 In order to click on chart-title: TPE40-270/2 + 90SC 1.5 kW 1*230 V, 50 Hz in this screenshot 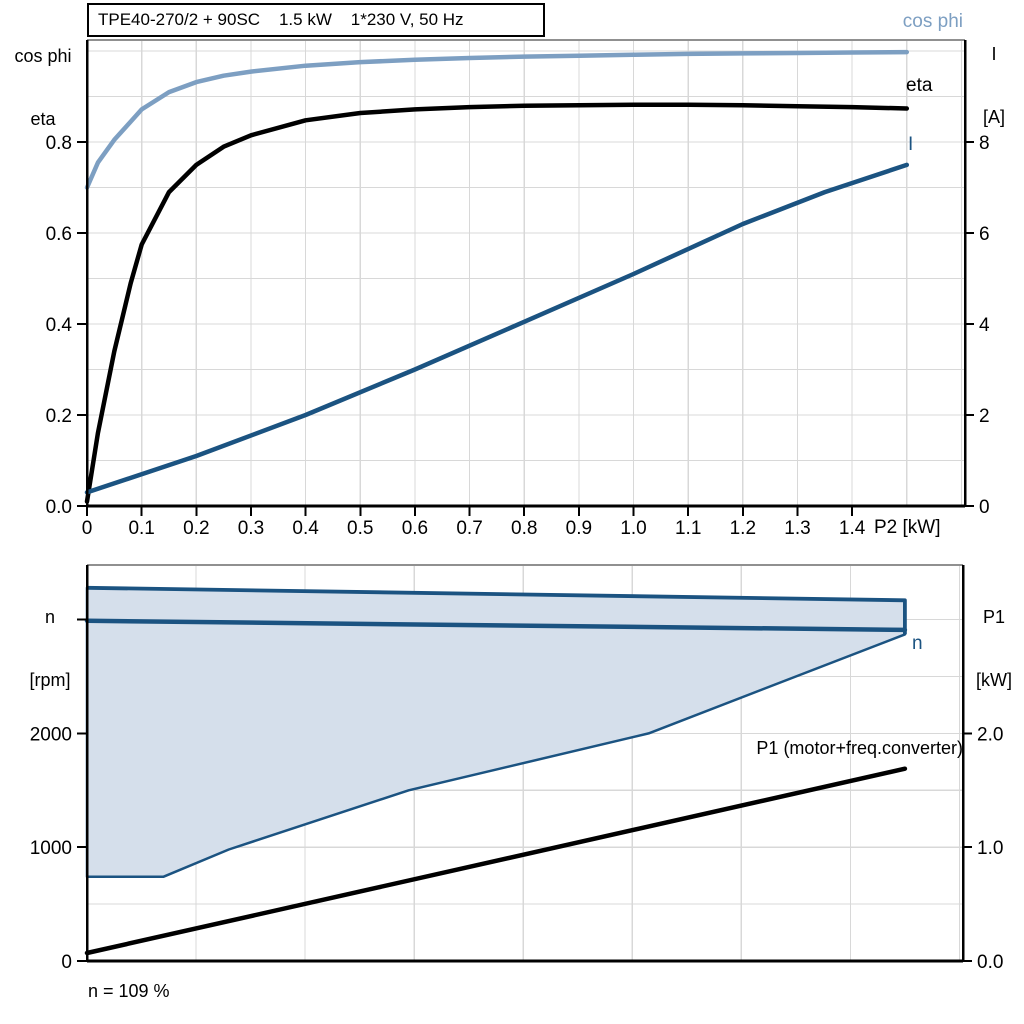, I will do `click(281, 19)`.